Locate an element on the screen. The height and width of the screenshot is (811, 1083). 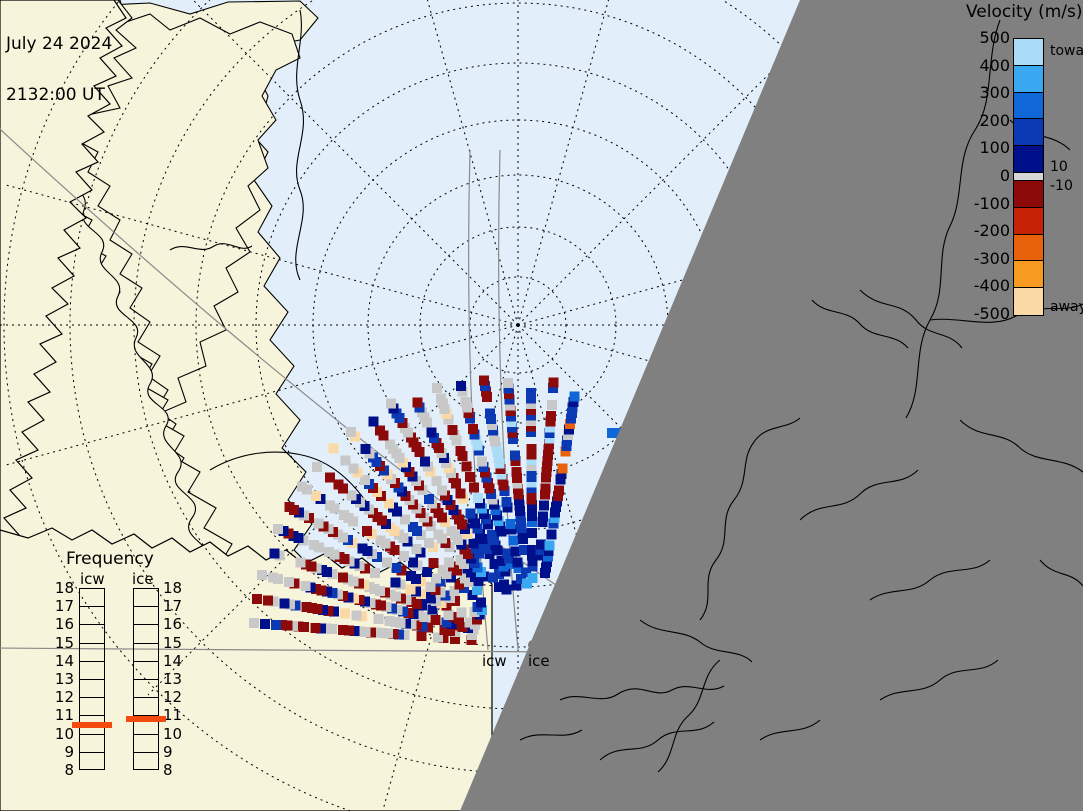
frequency-label-right: 14 is located at coordinates (173, 660).